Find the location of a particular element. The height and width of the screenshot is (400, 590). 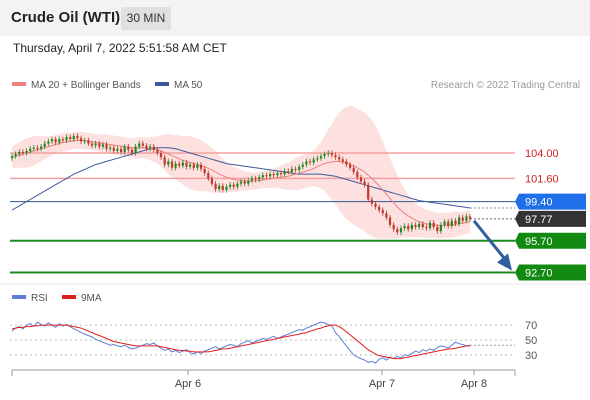

legend-rsi-ma: 9MA is located at coordinates (82, 298).